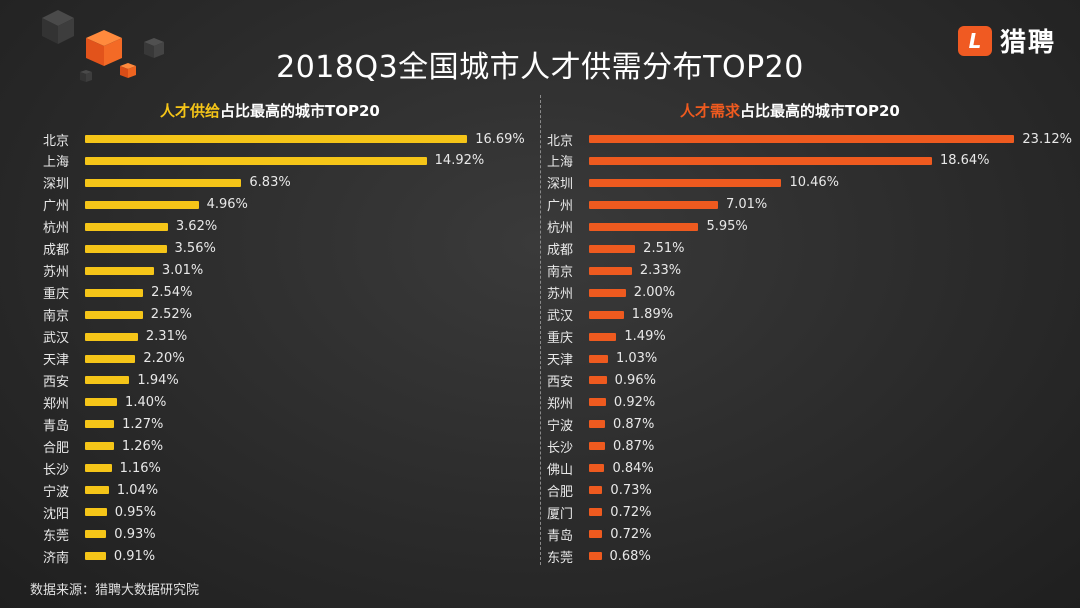 This screenshot has height=608, width=1080. I want to click on supply-chart-title: 人才供给占比最高的城市TOP20, so click(270, 110).